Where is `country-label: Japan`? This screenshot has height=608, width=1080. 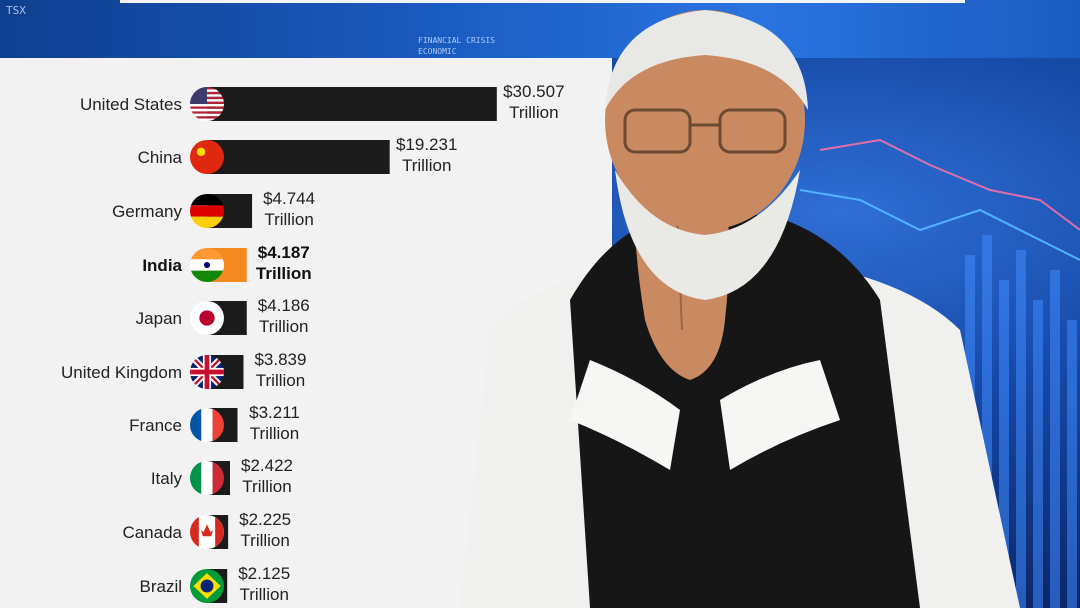
country-label: Japan is located at coordinates (159, 318).